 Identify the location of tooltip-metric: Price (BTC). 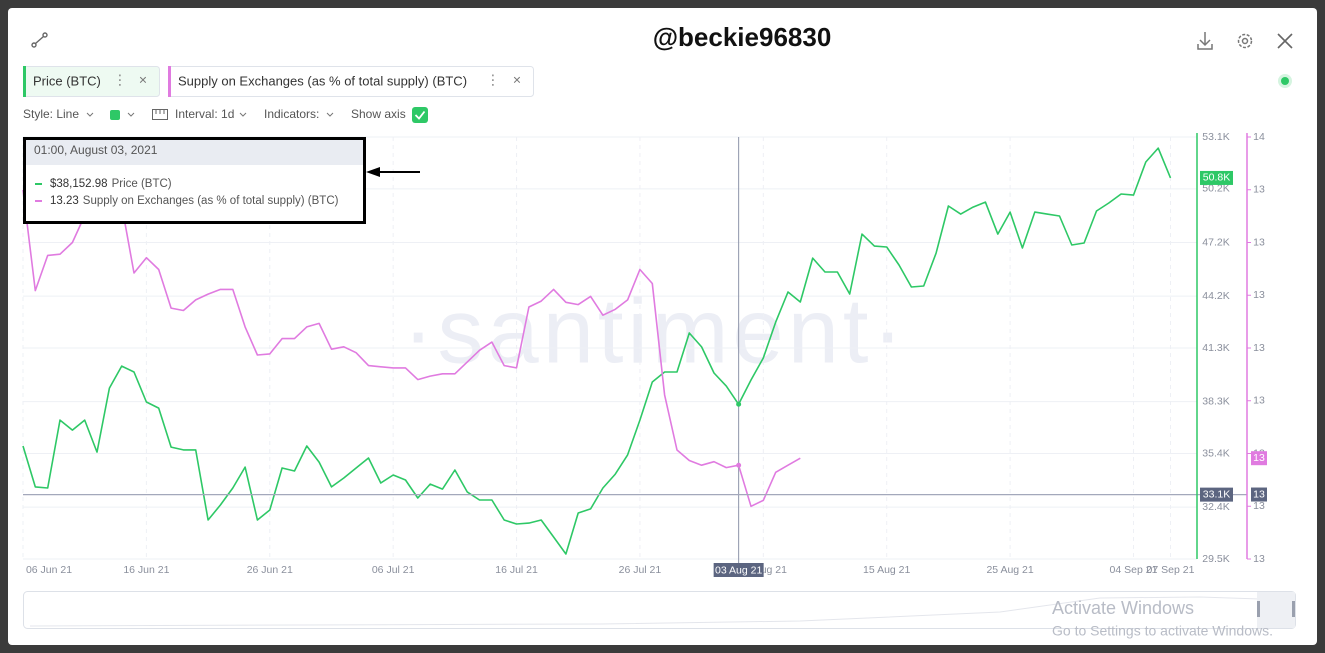
(142, 184).